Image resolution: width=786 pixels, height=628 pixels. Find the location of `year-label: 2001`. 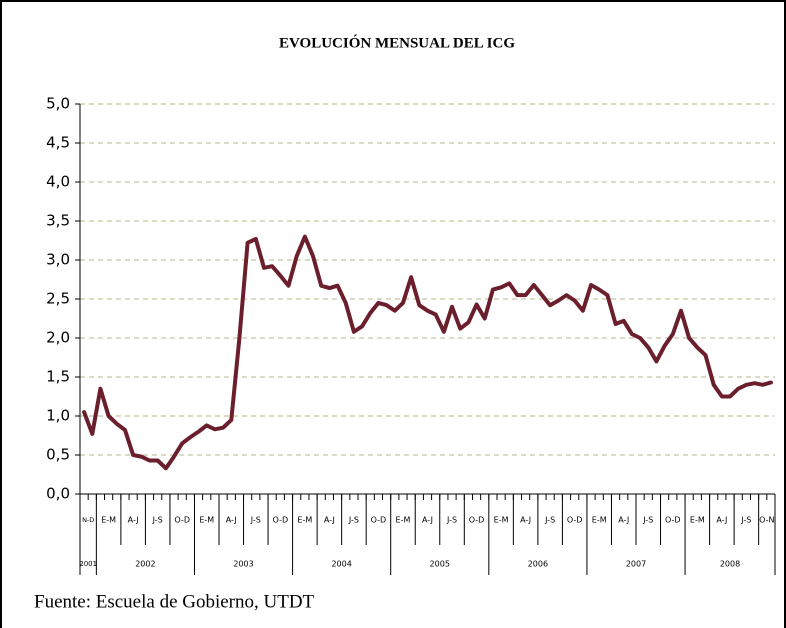

year-label: 2001 is located at coordinates (88, 564).